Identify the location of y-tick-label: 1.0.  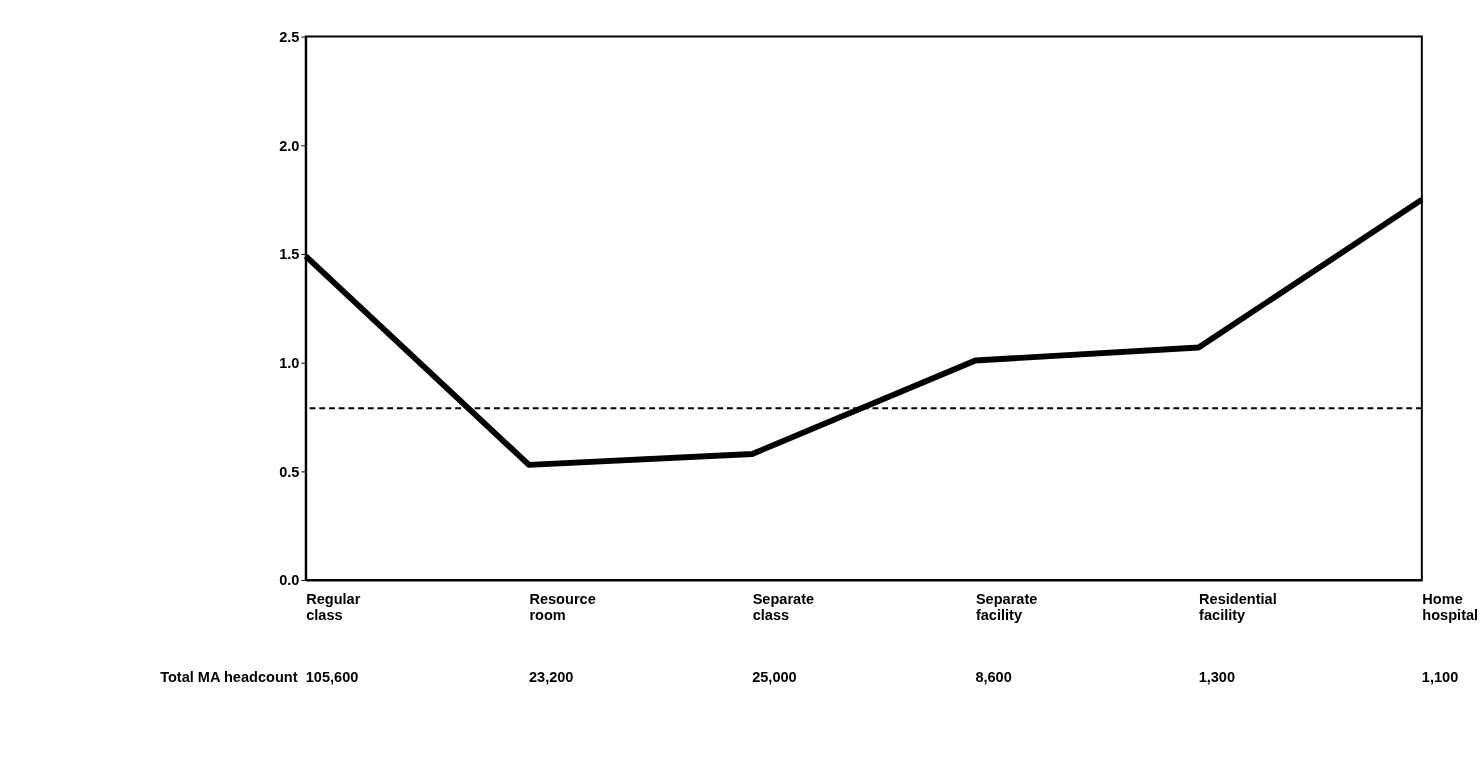
(289, 363).